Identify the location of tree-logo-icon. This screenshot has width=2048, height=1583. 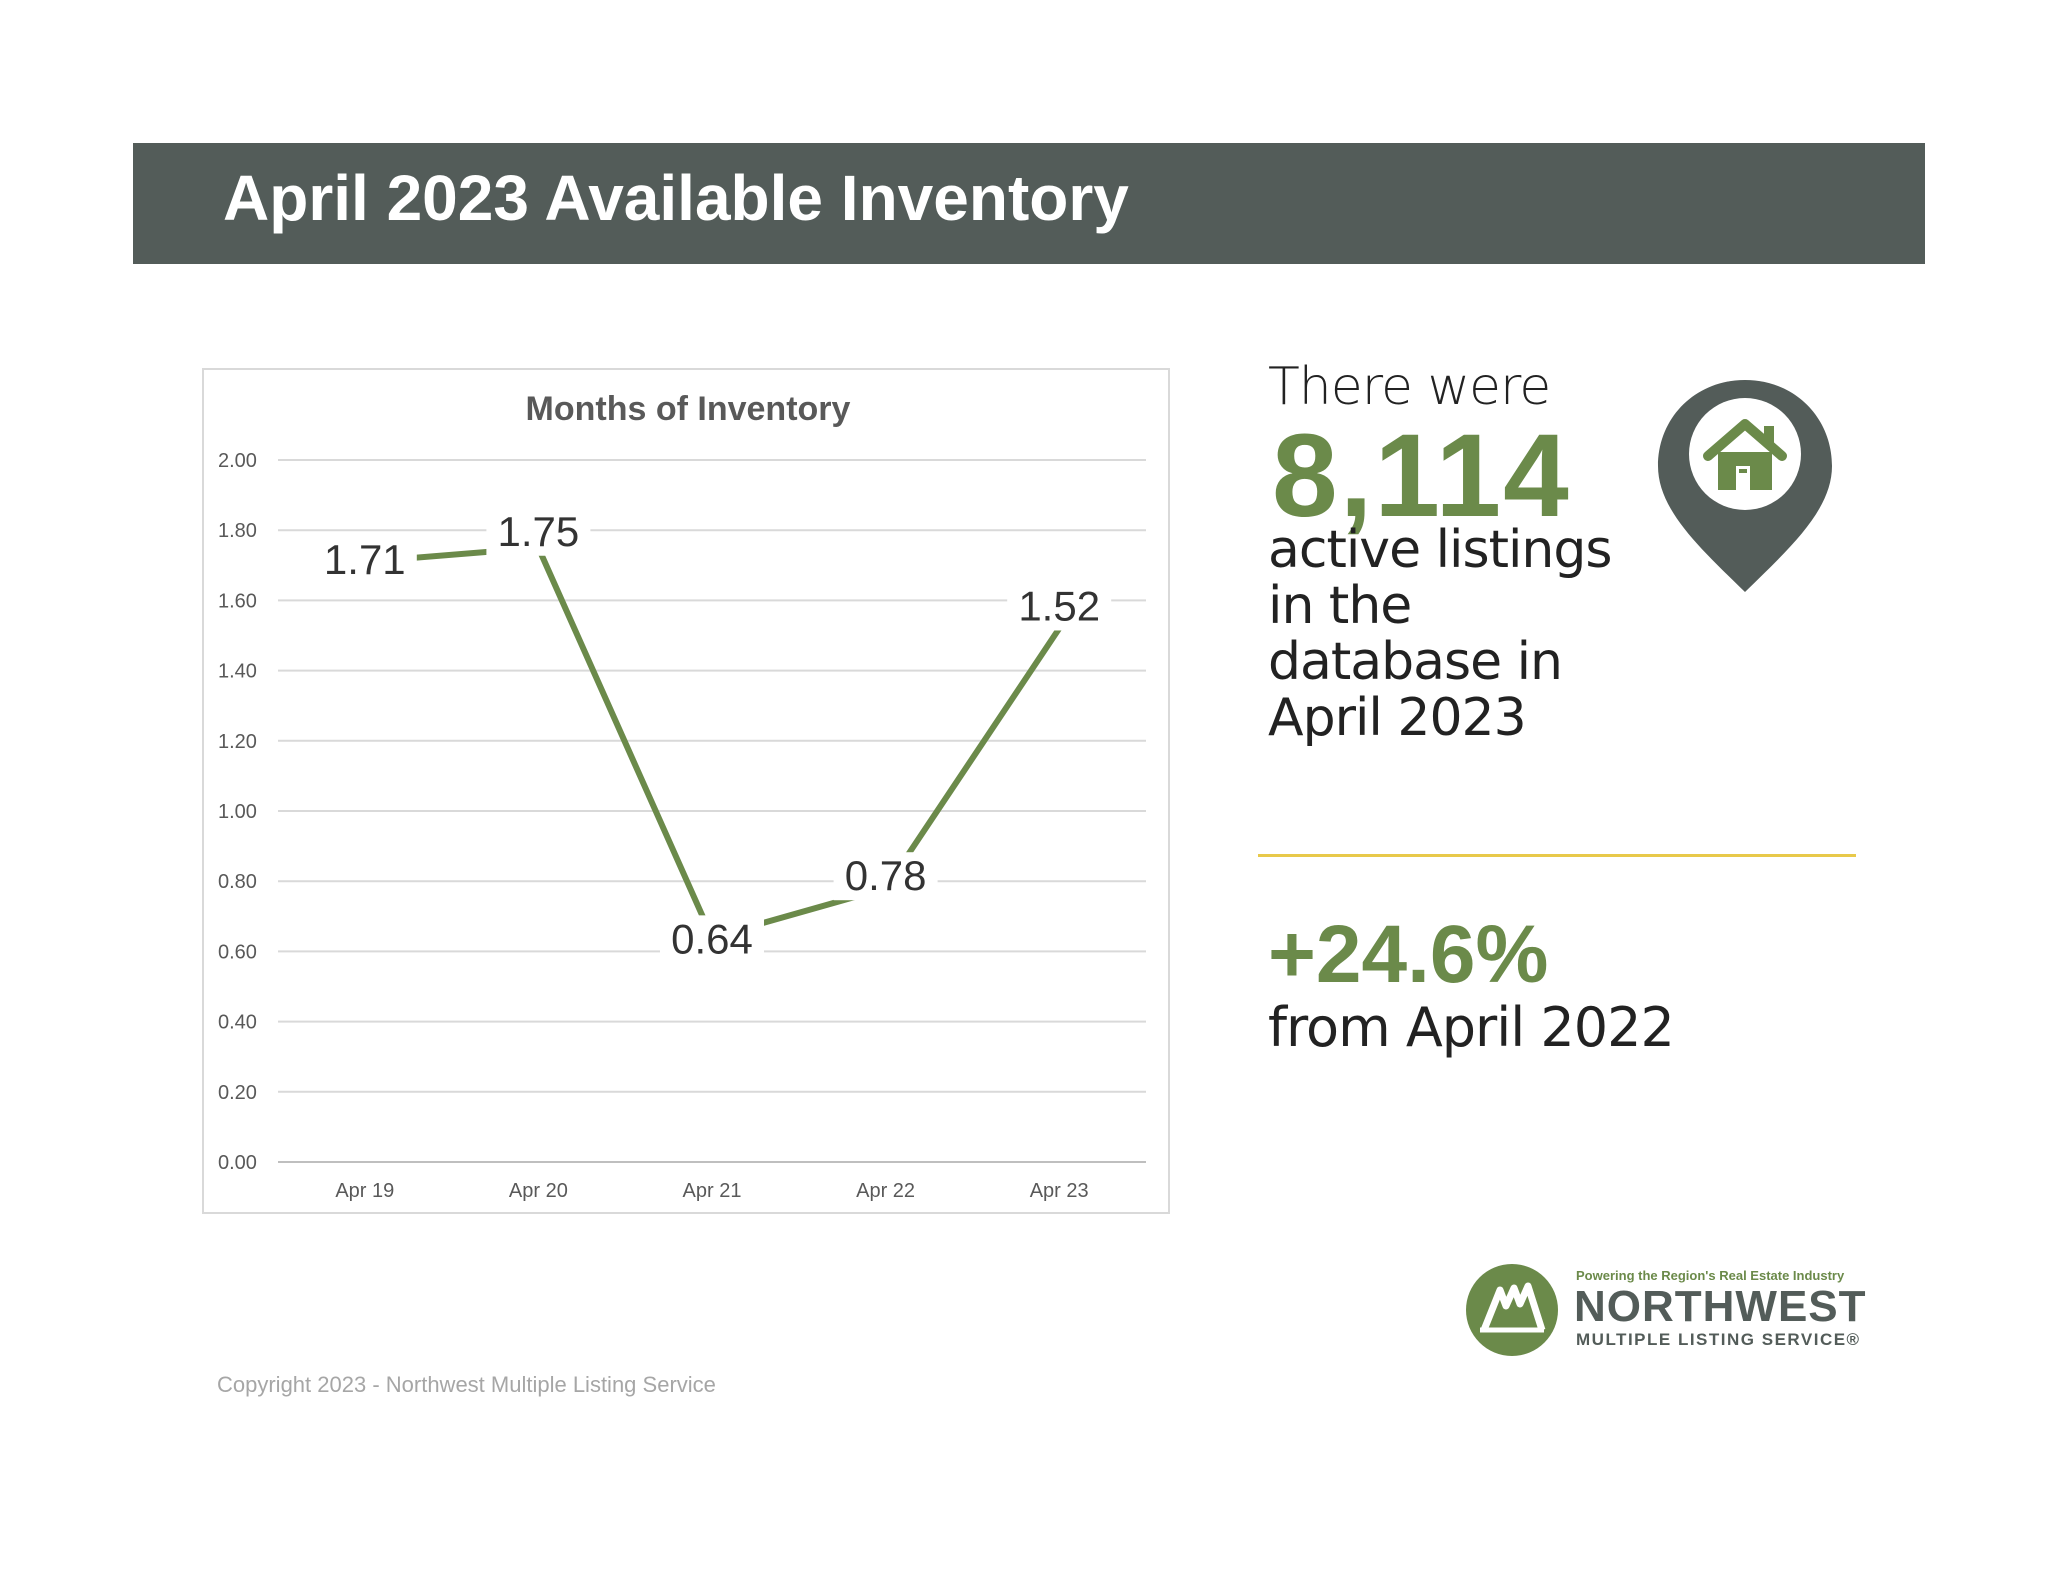
(1512, 1310).